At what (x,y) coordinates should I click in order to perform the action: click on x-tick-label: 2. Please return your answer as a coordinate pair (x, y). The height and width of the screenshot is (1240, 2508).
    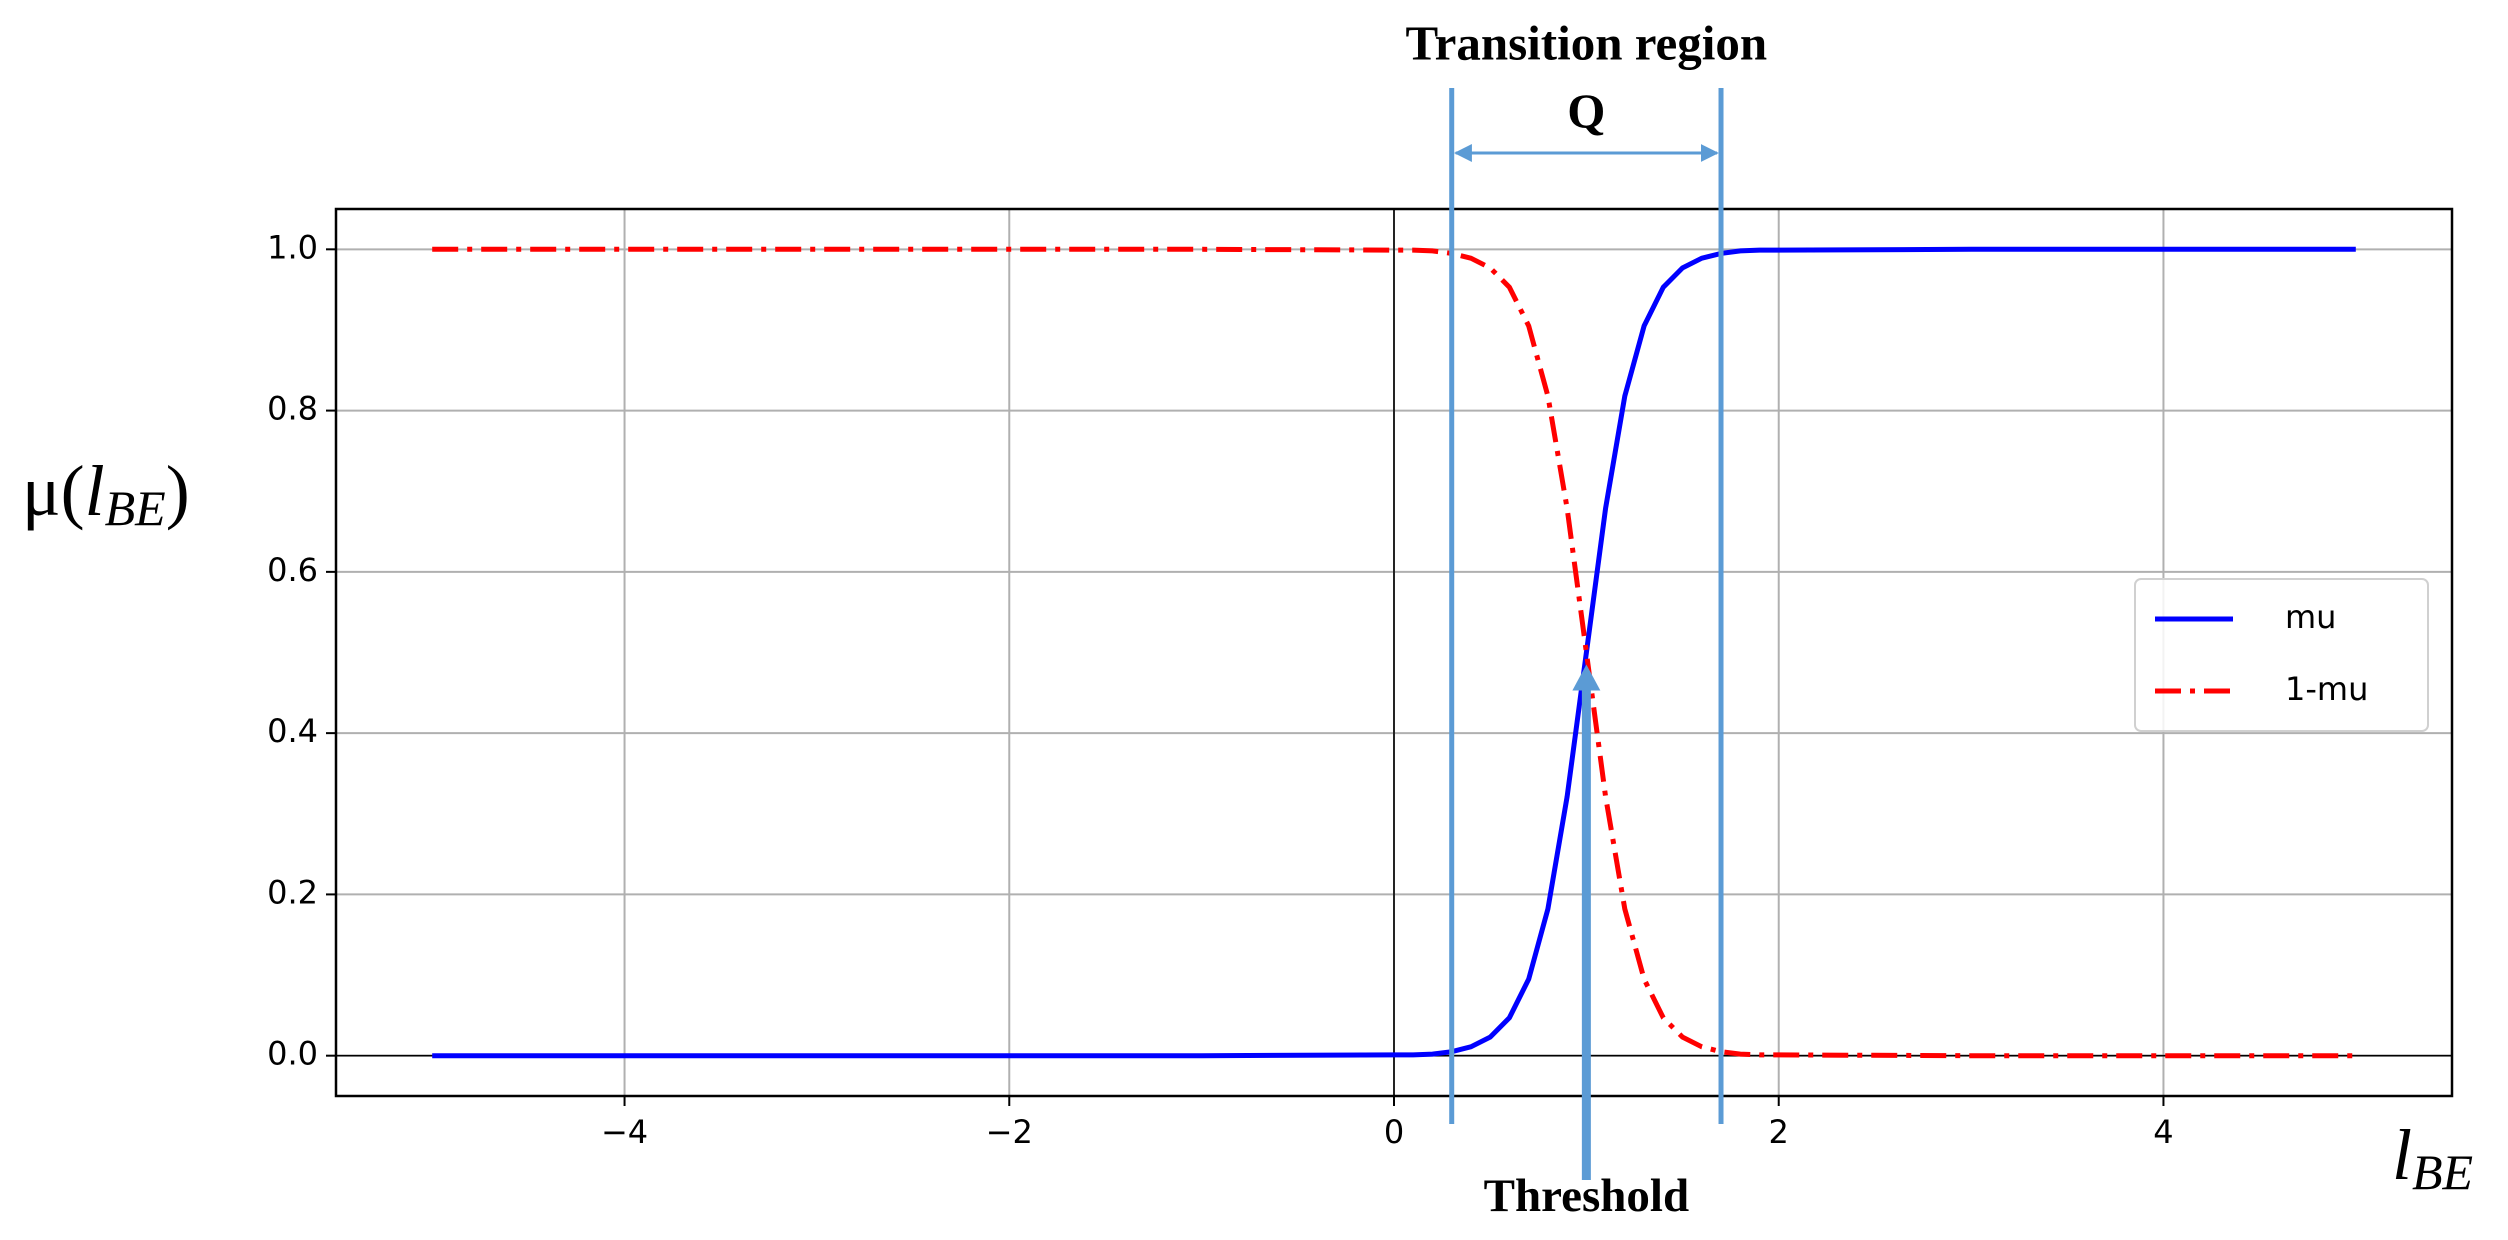
    Looking at the image, I should click on (1779, 1132).